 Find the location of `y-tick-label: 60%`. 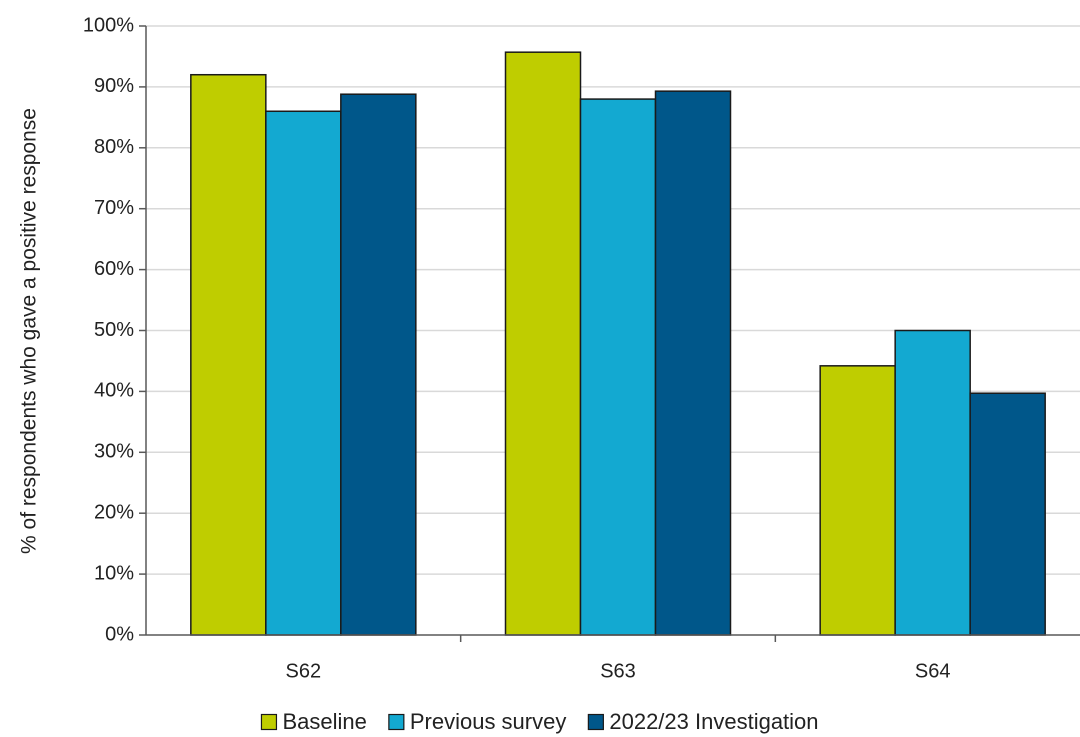

y-tick-label: 60% is located at coordinates (114, 269).